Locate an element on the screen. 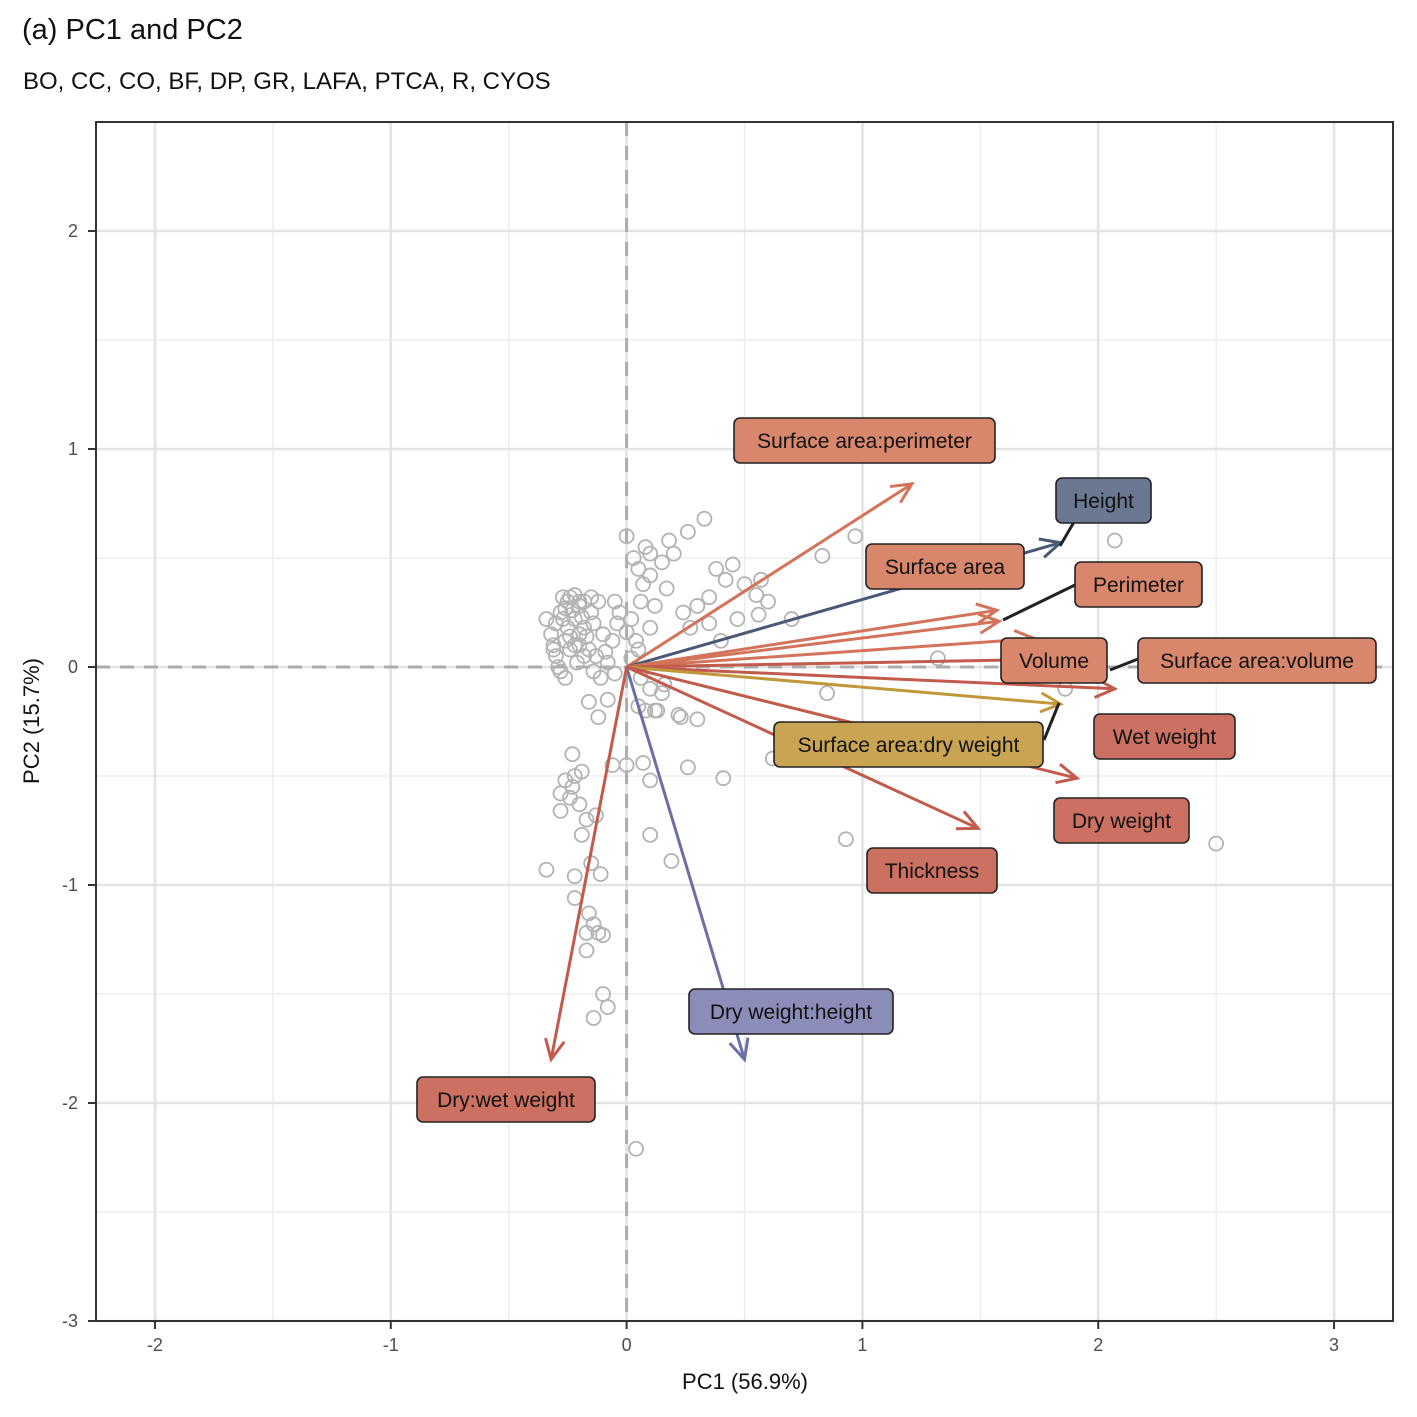 This screenshot has width=1417, height=1417. x-tick-label: -1 is located at coordinates (391, 1345).